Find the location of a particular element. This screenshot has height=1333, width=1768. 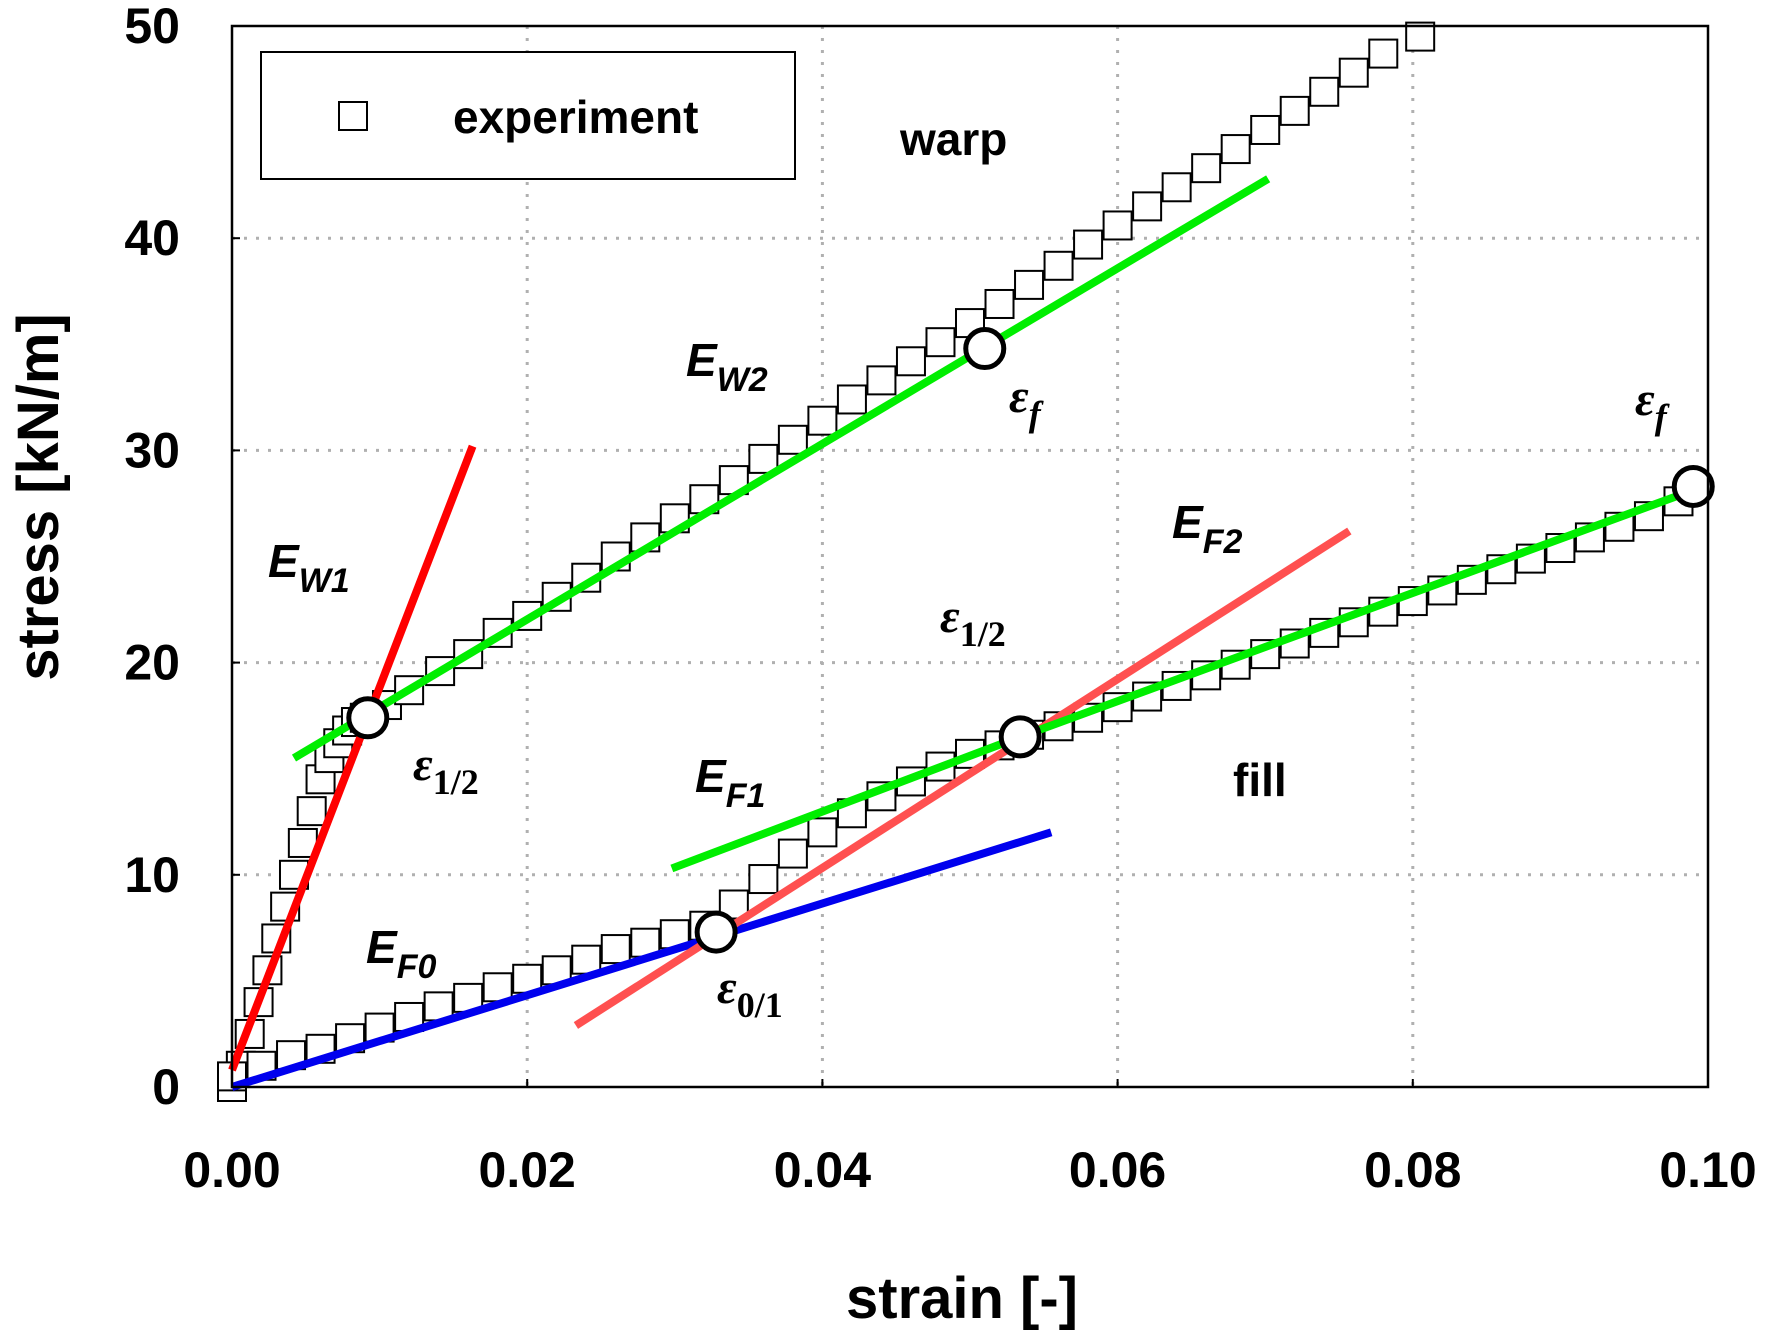

label-eps-half-warp: ε1/2 is located at coordinates (446, 770).